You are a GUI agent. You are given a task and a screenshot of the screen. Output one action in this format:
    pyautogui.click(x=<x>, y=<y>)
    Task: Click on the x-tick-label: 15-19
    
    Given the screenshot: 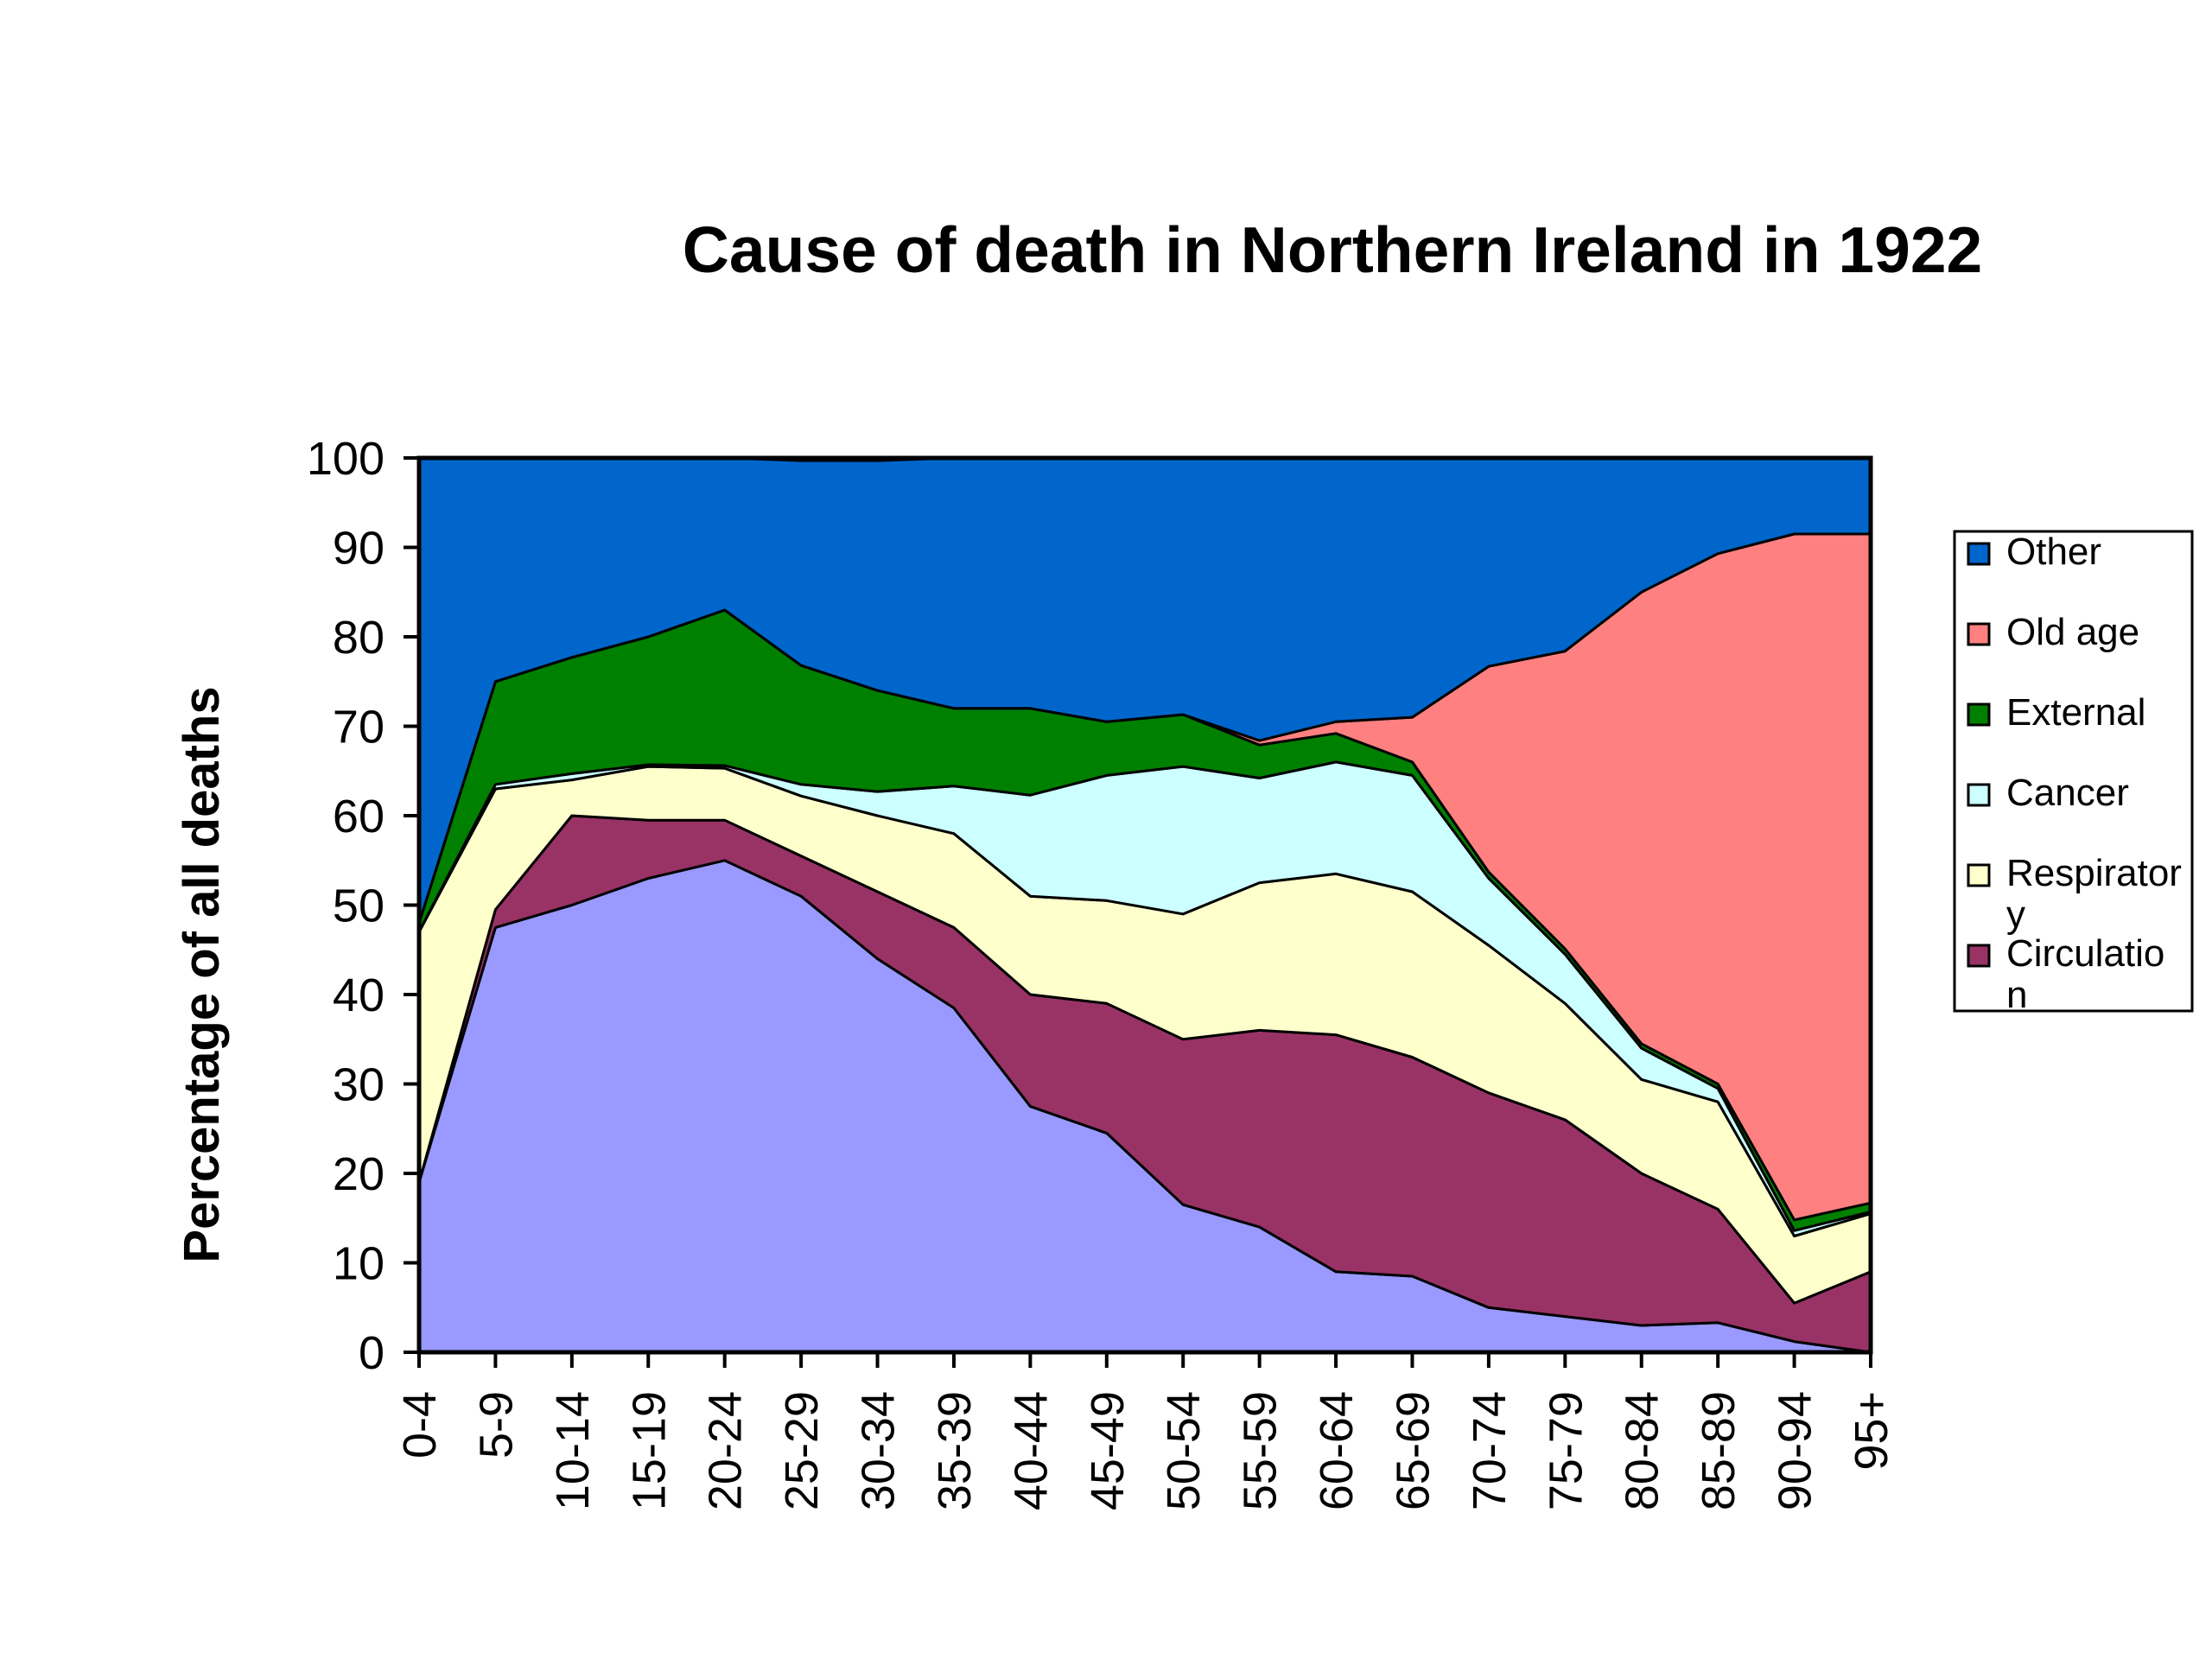 What is the action you would take?
    pyautogui.click(x=649, y=1450)
    